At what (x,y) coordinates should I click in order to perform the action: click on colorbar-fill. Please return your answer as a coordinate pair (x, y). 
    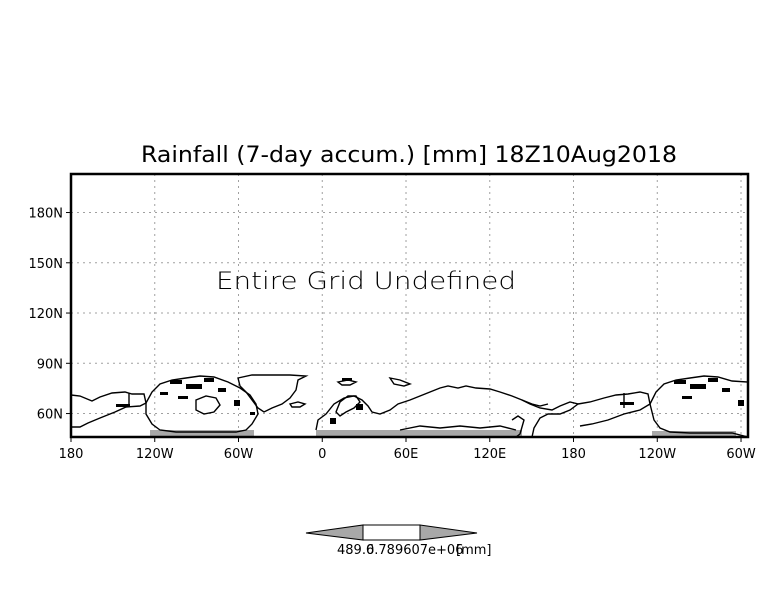
    Looking at the image, I should click on (391, 532).